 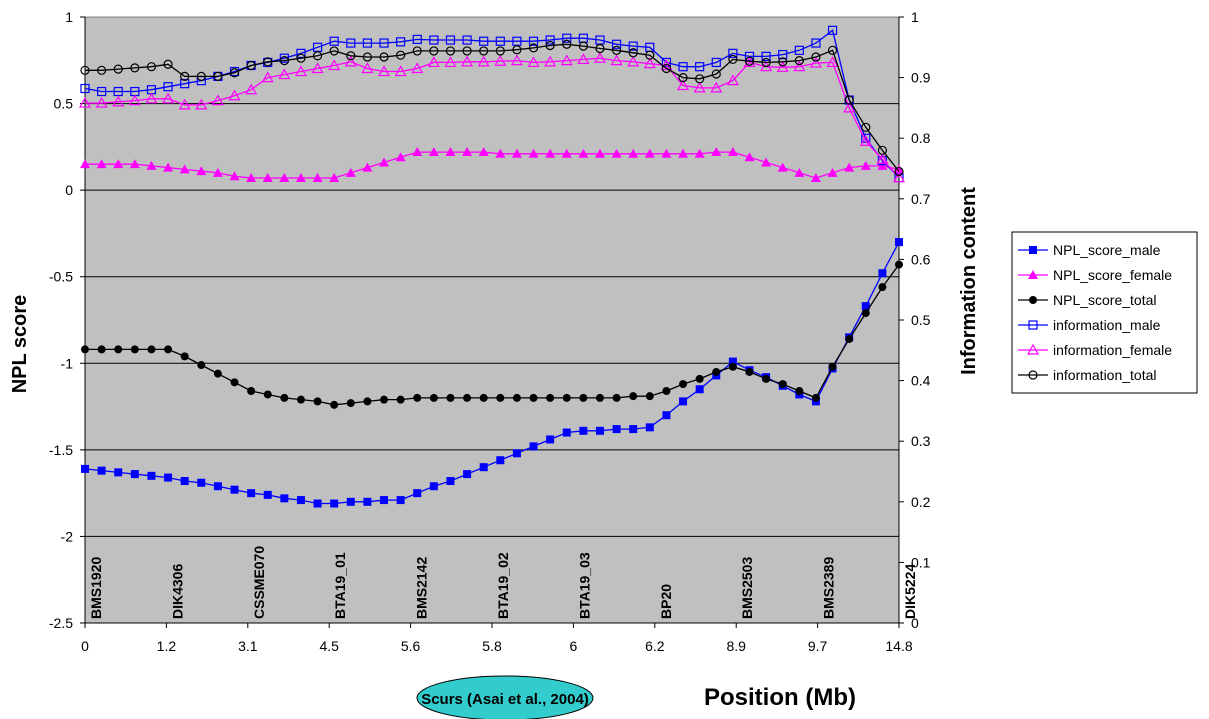 I want to click on annotation-ellipse, so click(x=505, y=697).